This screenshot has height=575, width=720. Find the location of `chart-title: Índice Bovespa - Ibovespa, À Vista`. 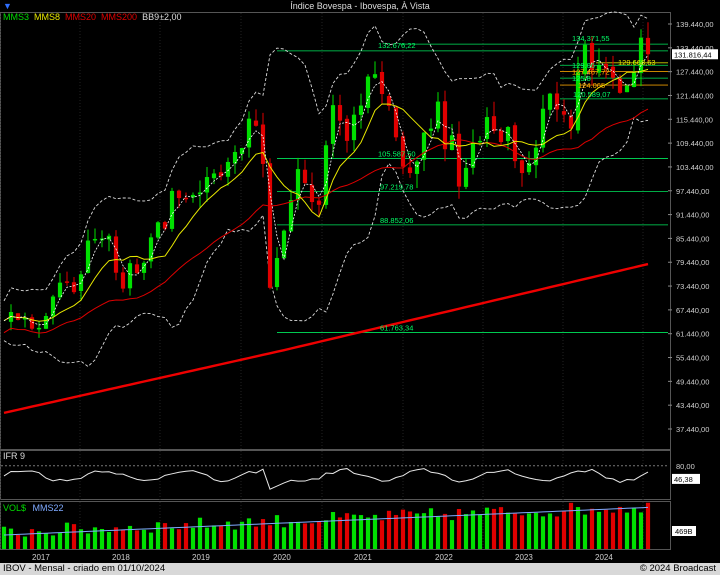

chart-title: Índice Bovespa - Ibovespa, À Vista is located at coordinates (360, 6).